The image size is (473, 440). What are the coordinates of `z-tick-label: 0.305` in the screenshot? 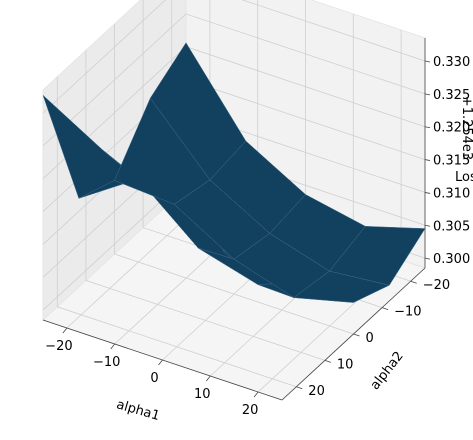 It's located at (451, 226).